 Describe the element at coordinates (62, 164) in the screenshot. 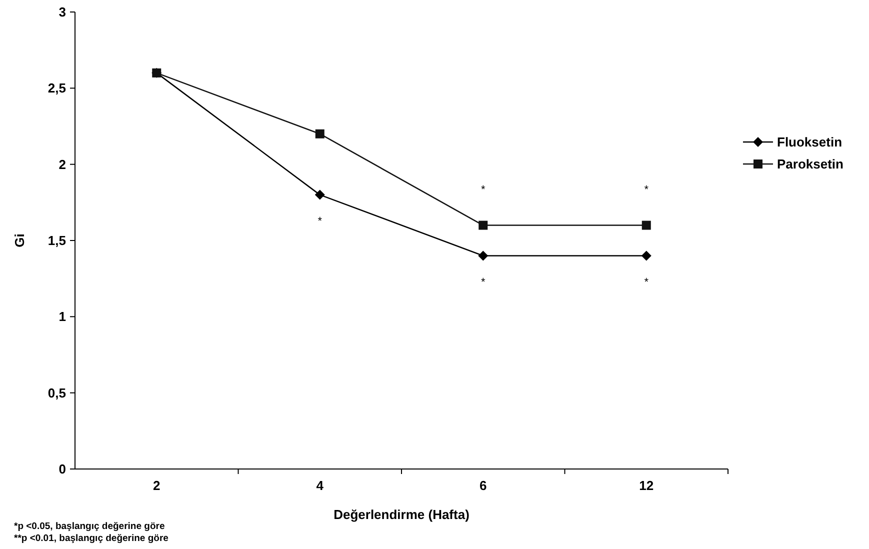

I see `y-tick-label: 2` at that location.